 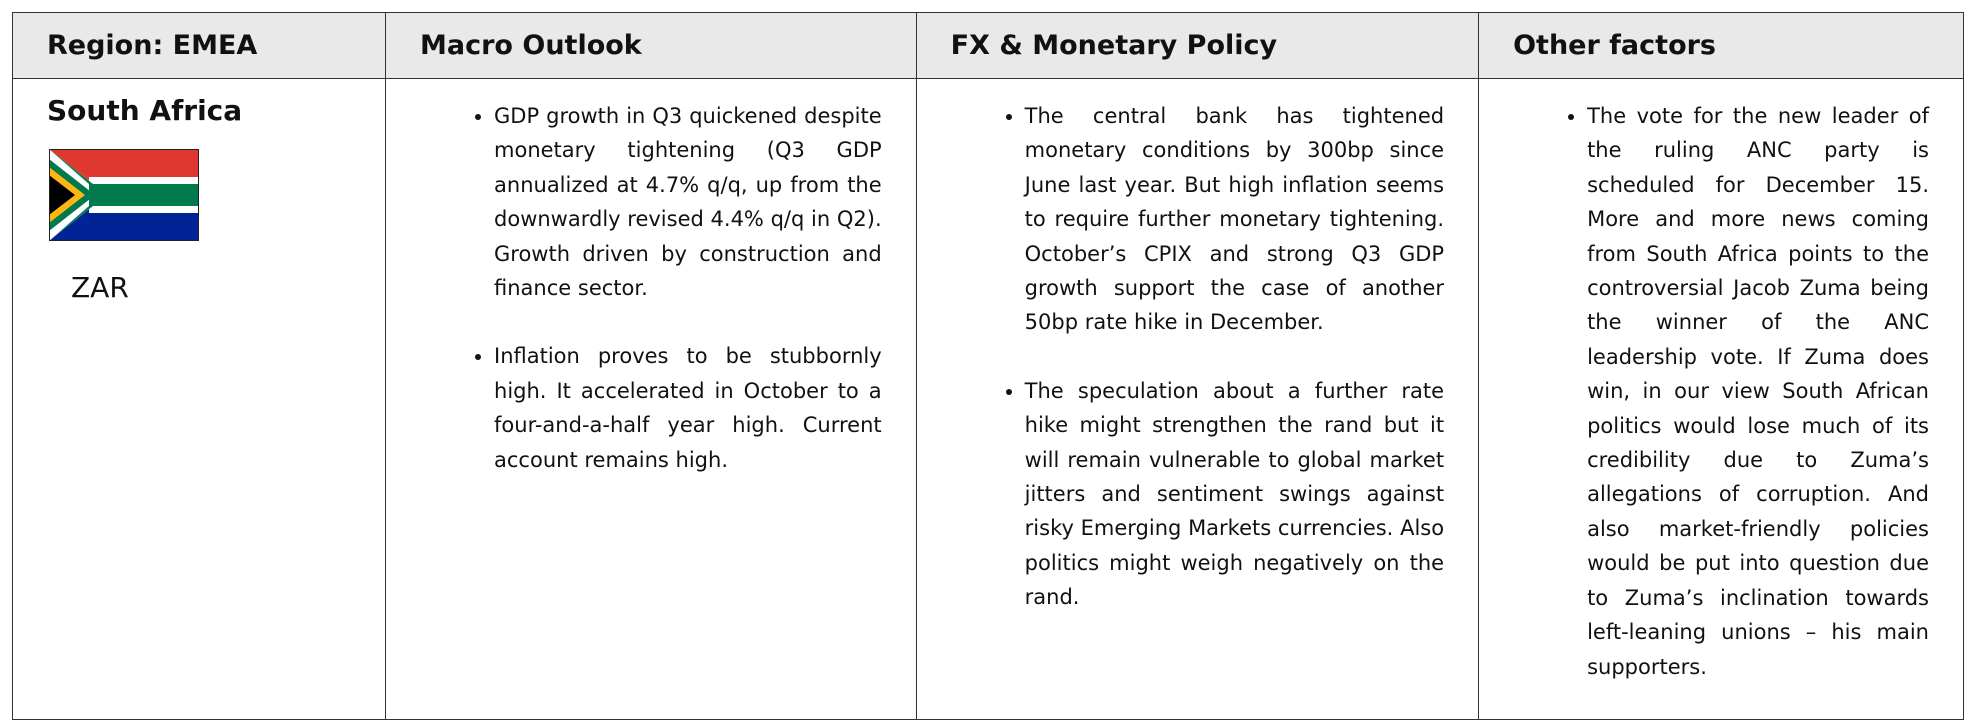 What do you see at coordinates (1721, 45) in the screenshot?
I see `header-cell: Other factors` at bounding box center [1721, 45].